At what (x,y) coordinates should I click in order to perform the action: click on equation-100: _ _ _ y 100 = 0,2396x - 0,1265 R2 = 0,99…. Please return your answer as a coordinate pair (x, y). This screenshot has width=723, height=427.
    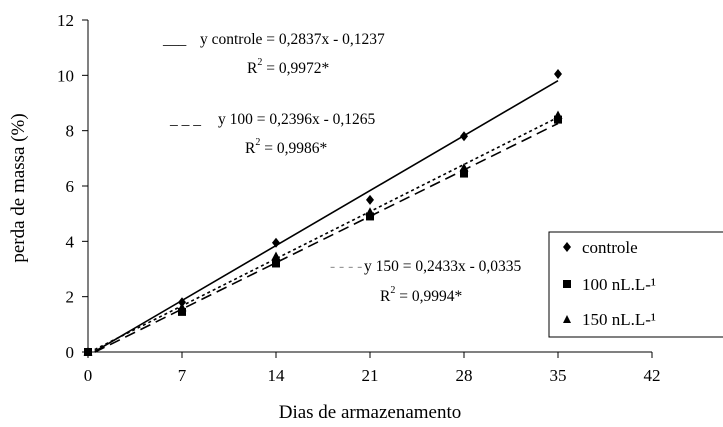
    Looking at the image, I should click on (272, 134).